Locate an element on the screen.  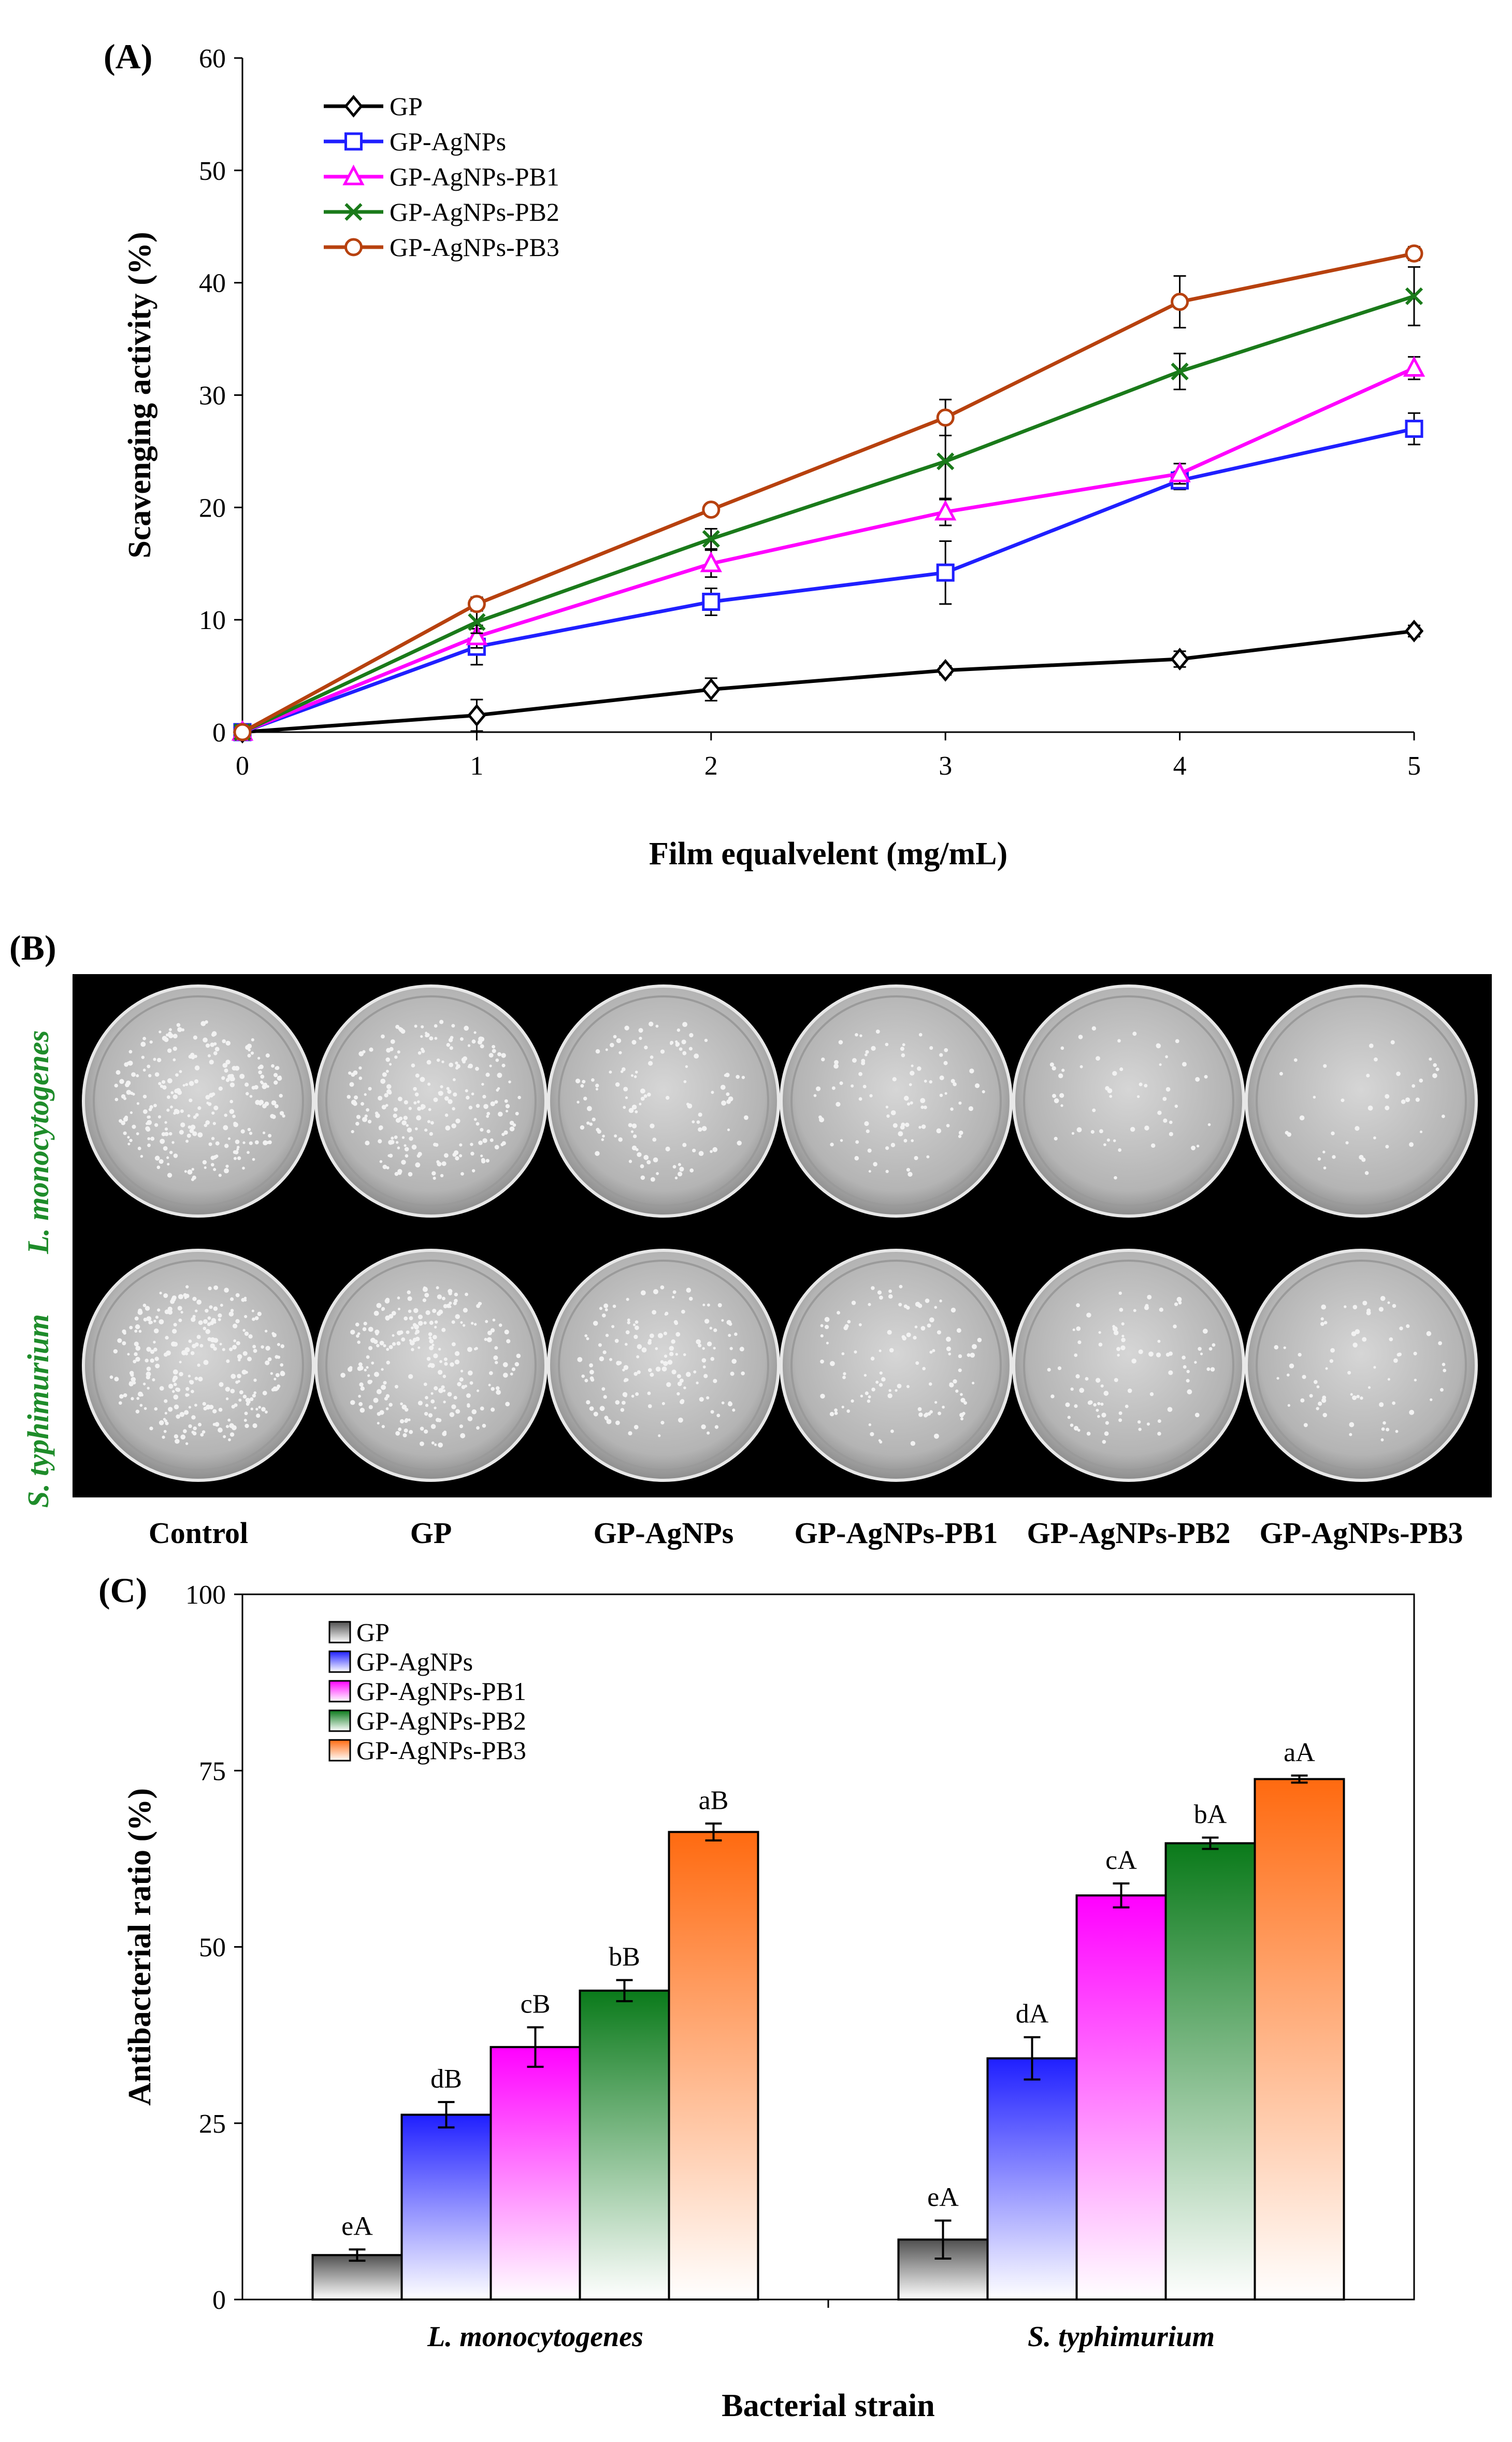
petri-dish-s-typhimurium-gp is located at coordinates (431, 1365).